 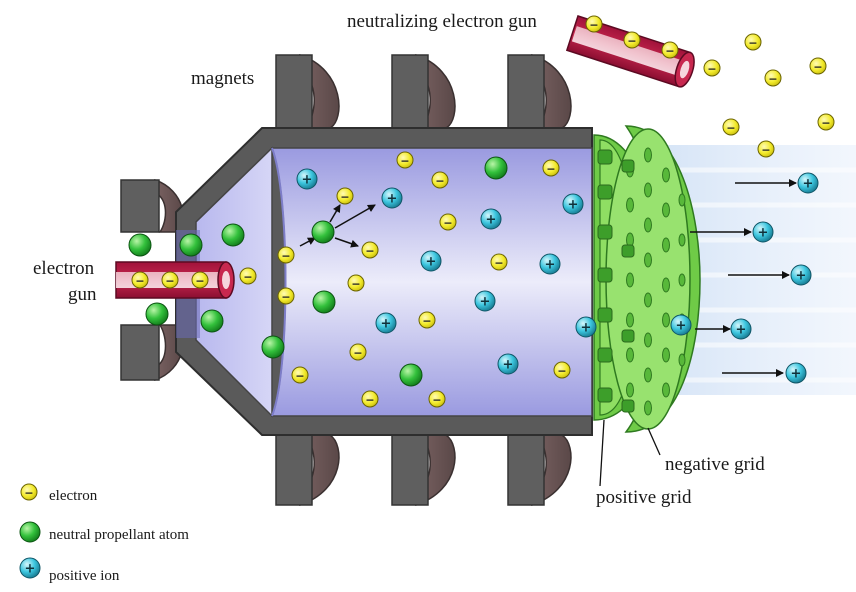 I want to click on label-negative-grid: negative grid, so click(x=715, y=464).